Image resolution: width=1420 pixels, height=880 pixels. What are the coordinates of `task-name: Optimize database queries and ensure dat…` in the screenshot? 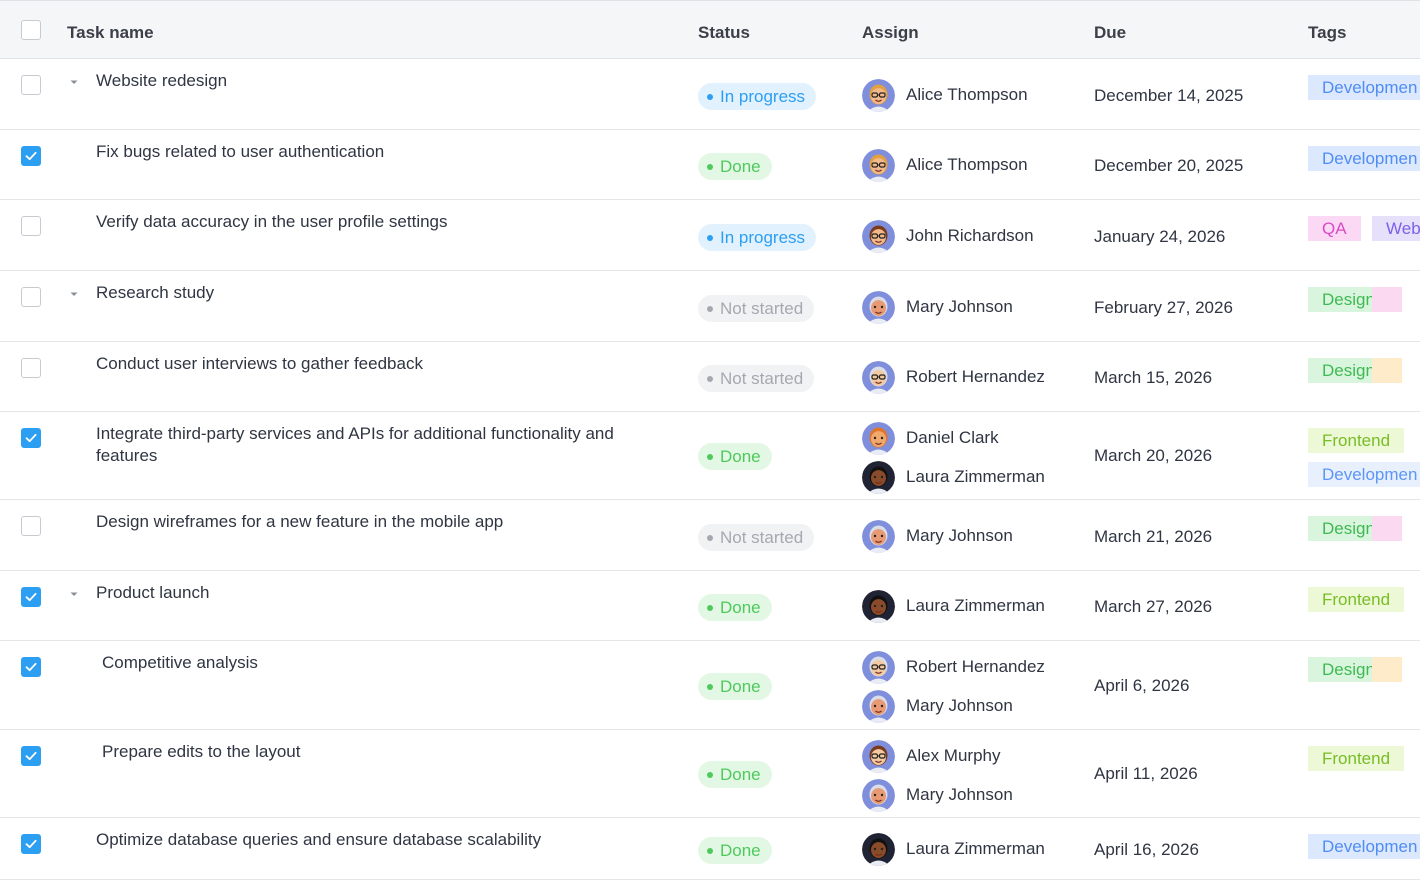 It's located at (319, 839).